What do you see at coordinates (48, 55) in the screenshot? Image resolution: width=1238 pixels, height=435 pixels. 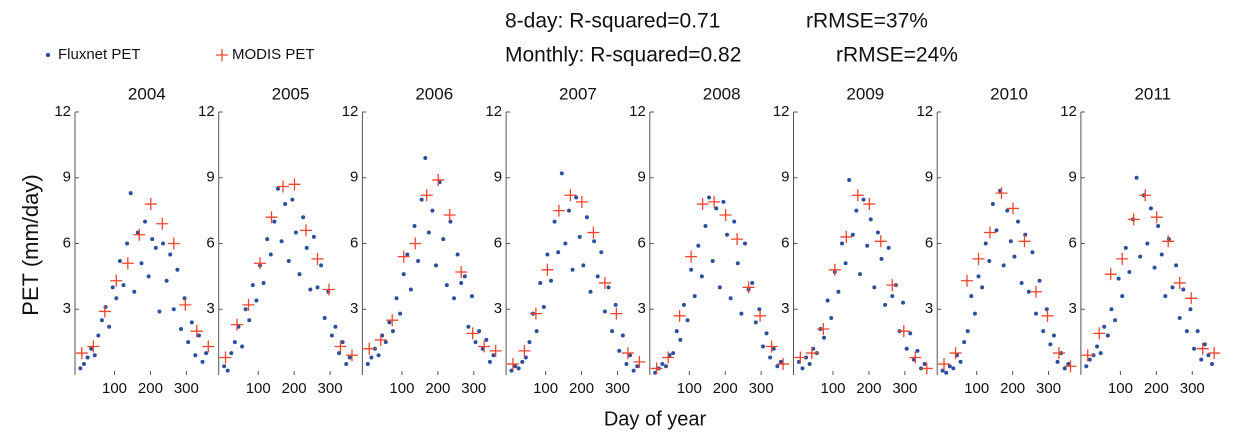 I see `legend-marker` at bounding box center [48, 55].